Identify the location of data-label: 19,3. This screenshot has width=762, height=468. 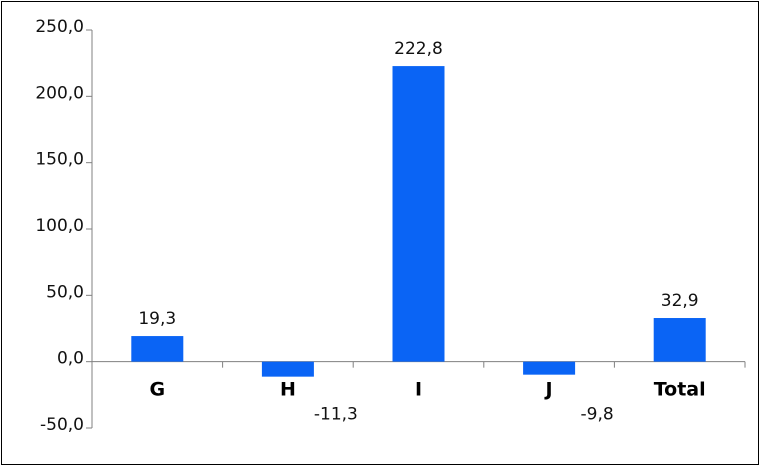
(157, 319).